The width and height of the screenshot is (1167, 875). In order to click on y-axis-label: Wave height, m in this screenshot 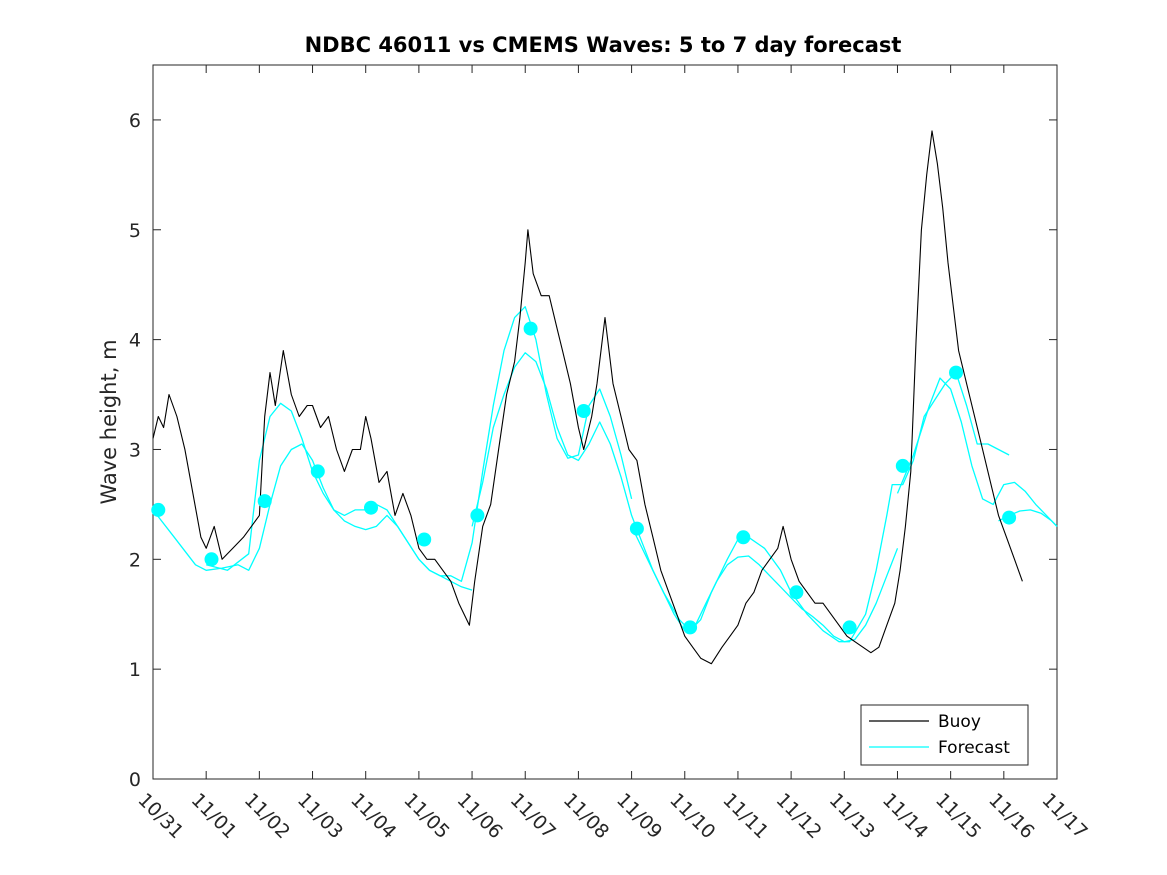, I will do `click(109, 421)`.